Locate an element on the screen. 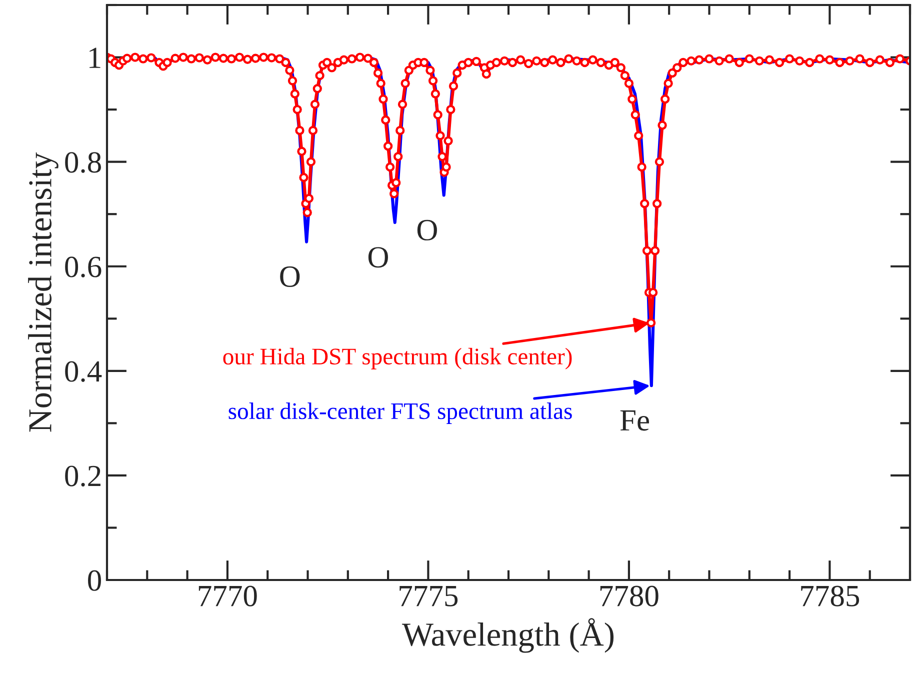 The image size is (912, 677). x-tick-label: 7775 is located at coordinates (429, 596).